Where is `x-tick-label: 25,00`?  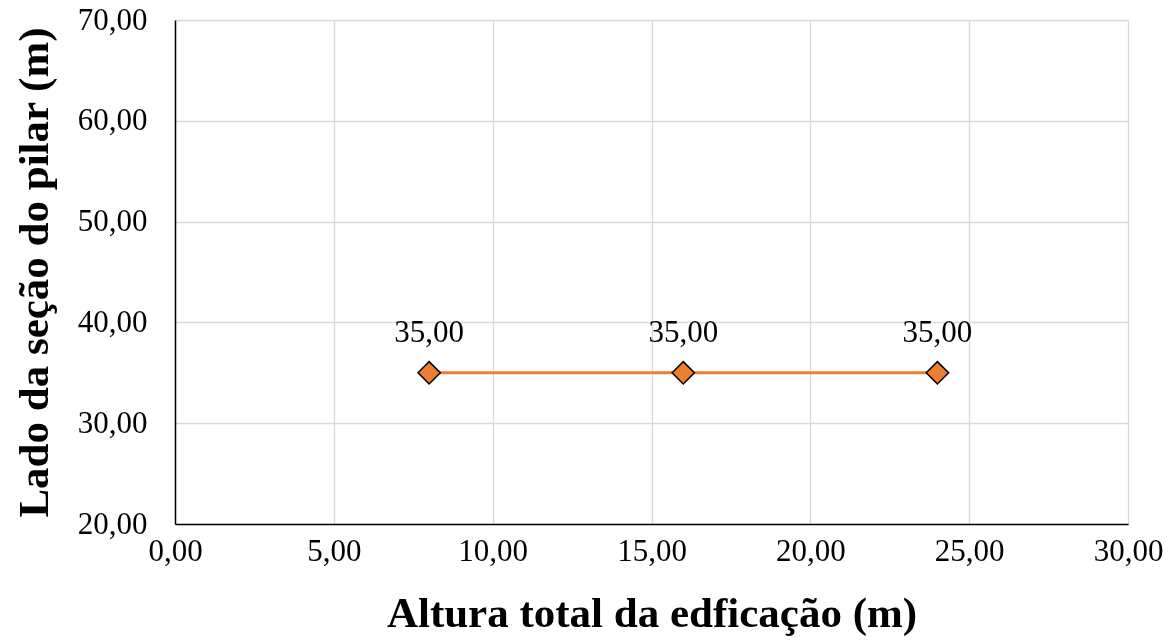 x-tick-label: 25,00 is located at coordinates (969, 550).